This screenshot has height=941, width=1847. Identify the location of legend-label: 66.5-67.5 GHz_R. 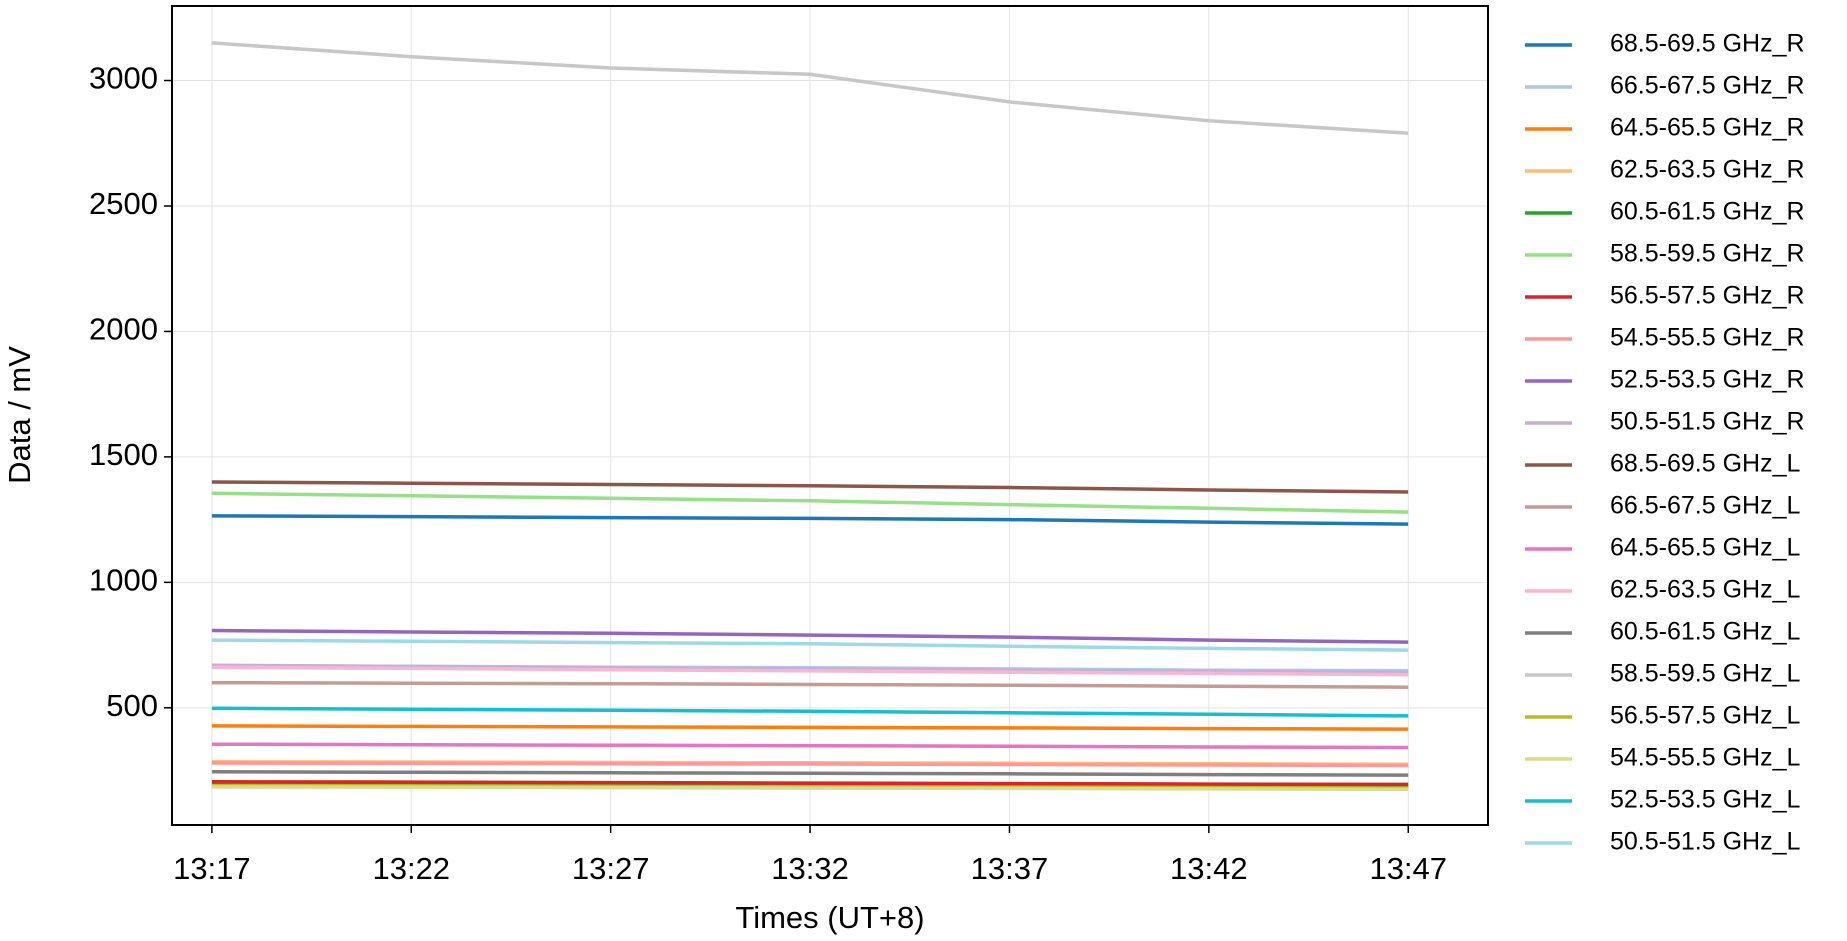
(1707, 86).